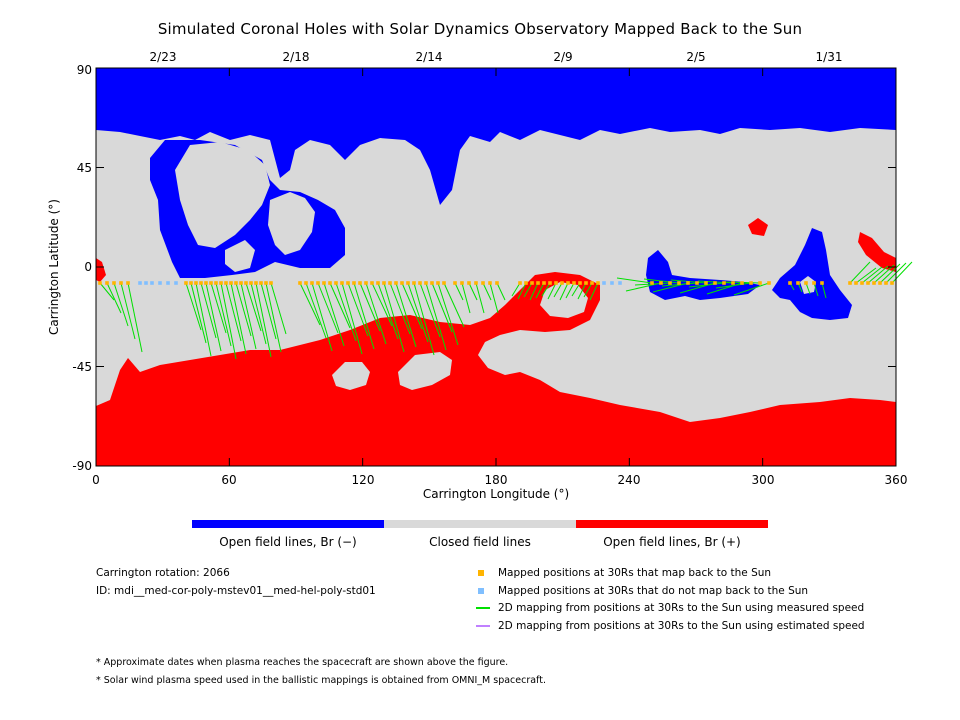 The height and width of the screenshot is (720, 960). What do you see at coordinates (496, 283) in the screenshot?
I see `mapped-points` at bounding box center [496, 283].